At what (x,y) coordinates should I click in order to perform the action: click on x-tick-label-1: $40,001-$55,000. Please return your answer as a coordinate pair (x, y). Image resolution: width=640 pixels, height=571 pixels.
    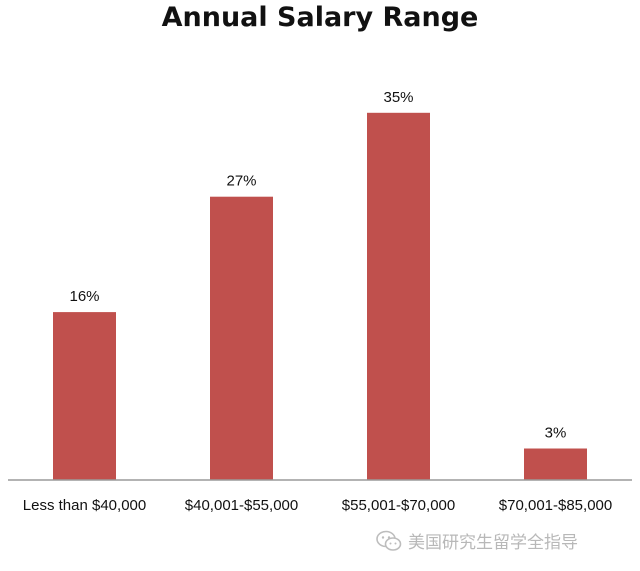
    Looking at the image, I should click on (241, 505).